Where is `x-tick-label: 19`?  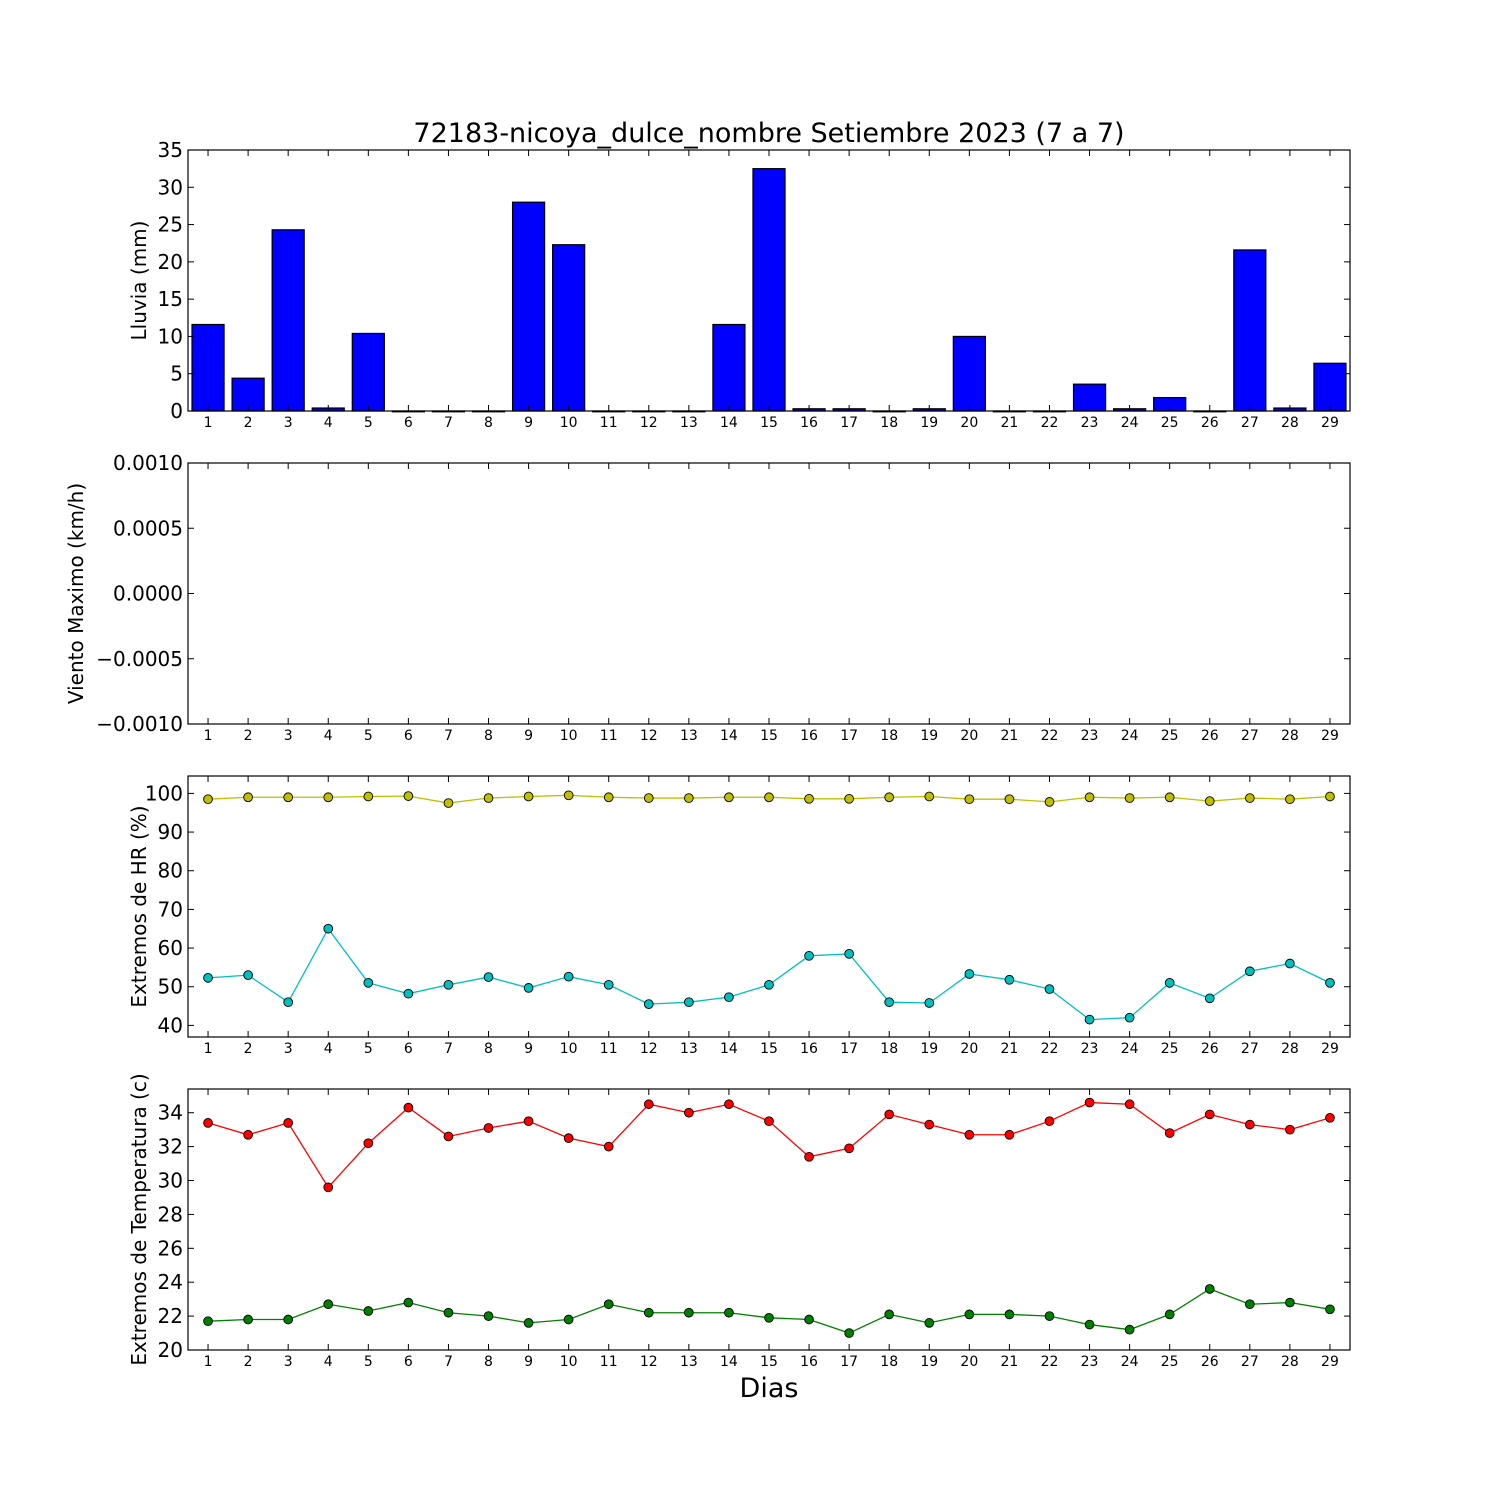
x-tick-label: 19 is located at coordinates (929, 423).